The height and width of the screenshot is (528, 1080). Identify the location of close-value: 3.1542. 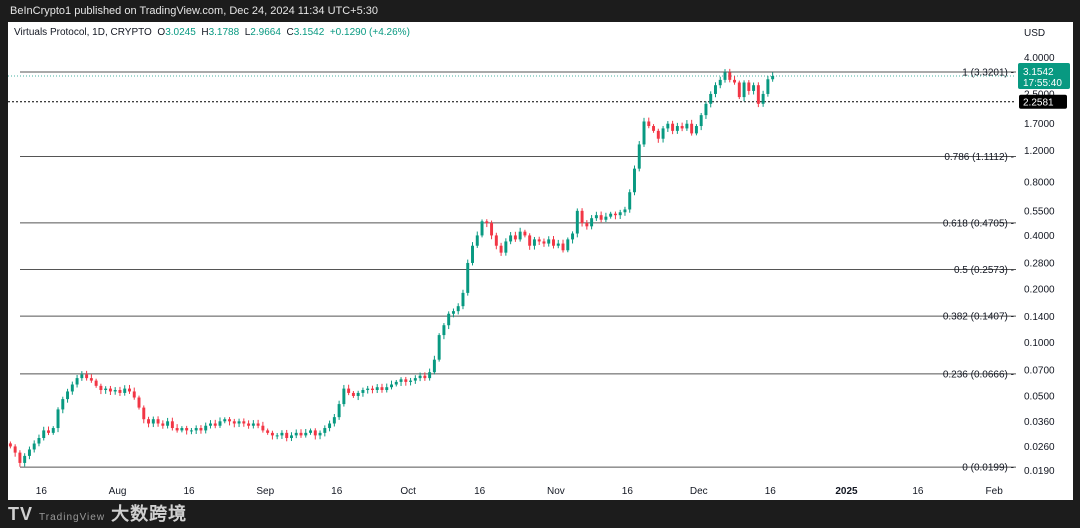
(309, 32).